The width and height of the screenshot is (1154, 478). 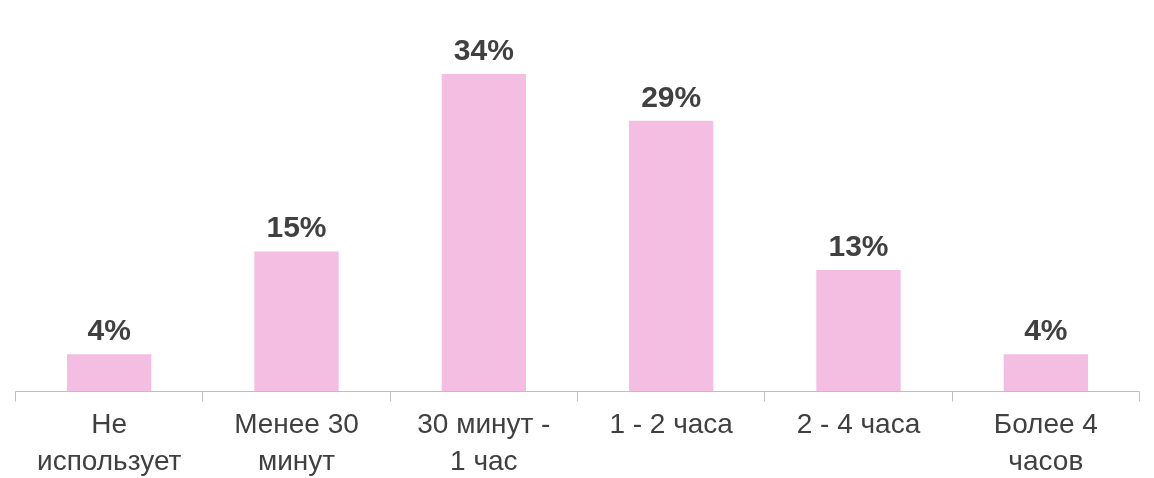 What do you see at coordinates (483, 49) in the screenshot?
I see `data-label: 34%` at bounding box center [483, 49].